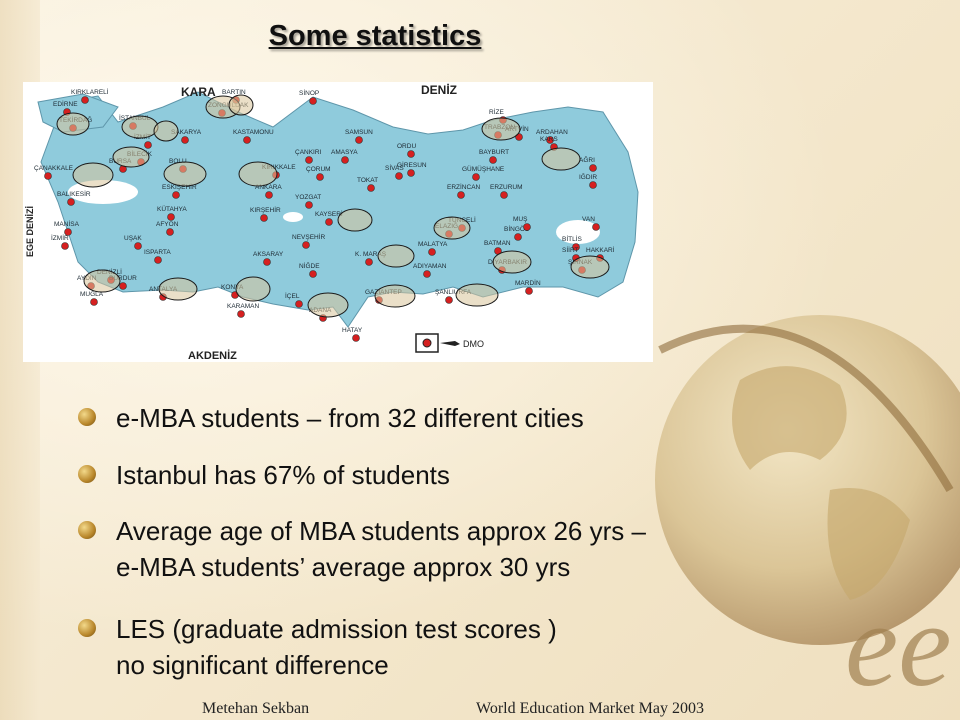 Image resolution: width=960 pixels, height=720 pixels. Describe the element at coordinates (587, 159) in the screenshot. I see `city-label: AĞRI` at that location.